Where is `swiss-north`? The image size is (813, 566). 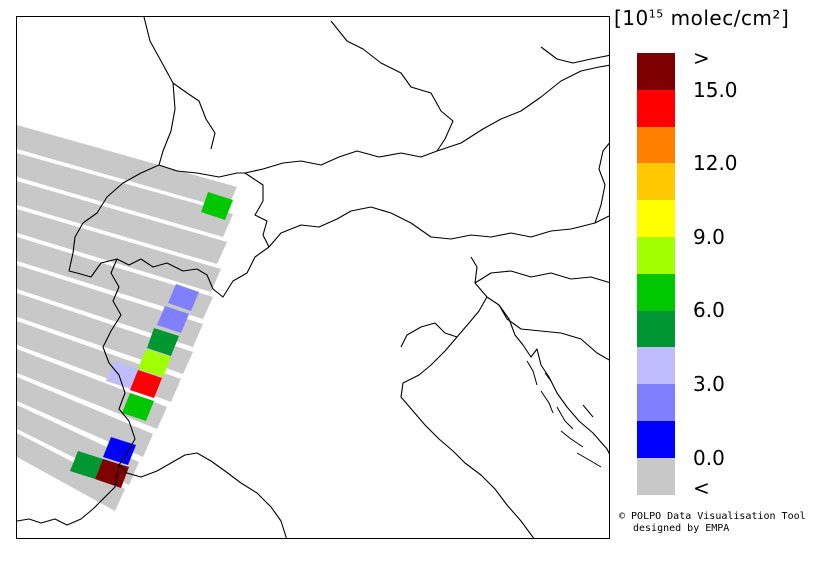 swiss-north is located at coordinates (114, 219).